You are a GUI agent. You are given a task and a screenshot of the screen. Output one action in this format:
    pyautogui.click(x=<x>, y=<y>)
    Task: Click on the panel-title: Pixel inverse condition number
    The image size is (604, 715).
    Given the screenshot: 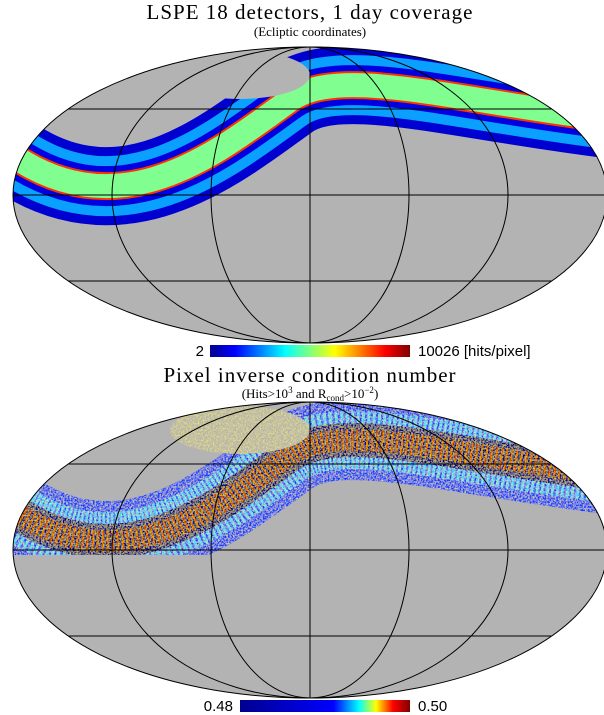 What is the action you would take?
    pyautogui.click(x=309, y=375)
    